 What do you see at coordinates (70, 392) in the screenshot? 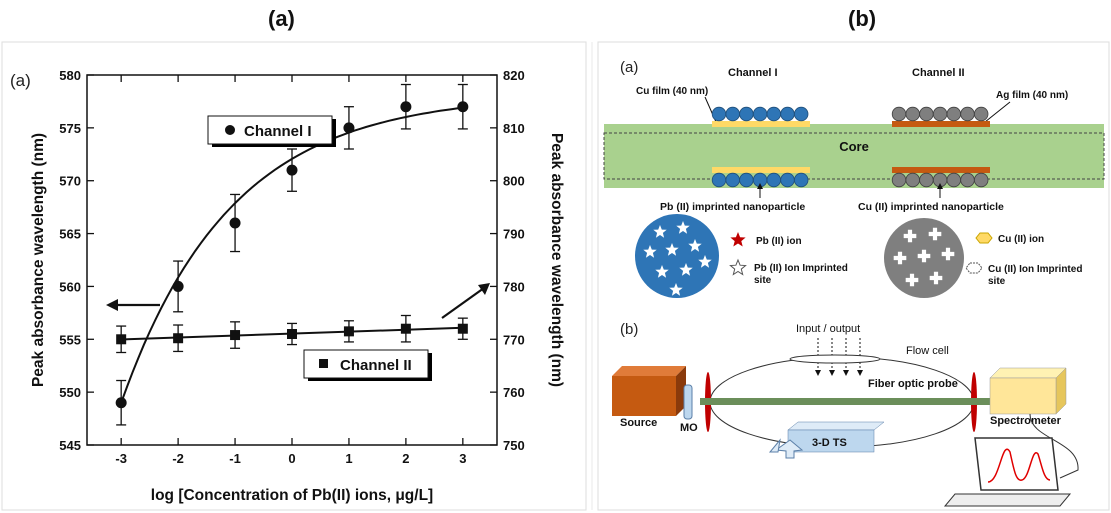
I see `y-tick-label: 550` at bounding box center [70, 392].